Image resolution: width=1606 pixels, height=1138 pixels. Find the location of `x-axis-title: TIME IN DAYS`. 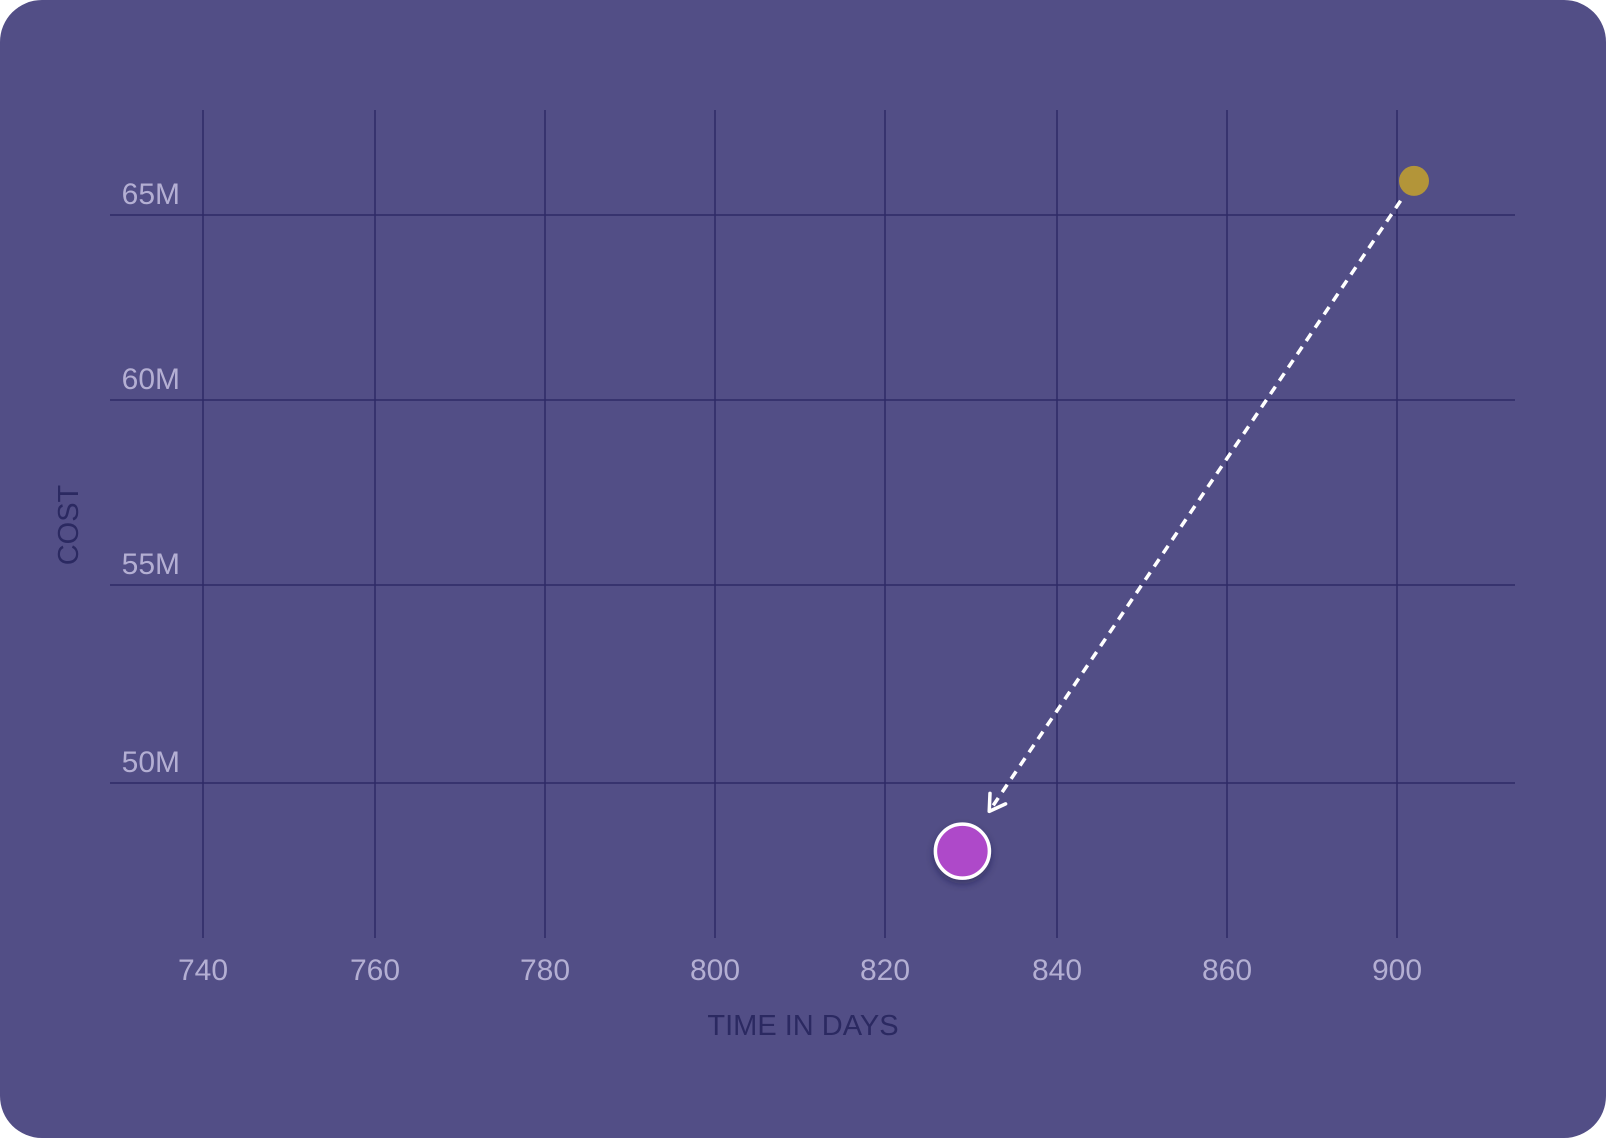

x-axis-title: TIME IN DAYS is located at coordinates (802, 1026).